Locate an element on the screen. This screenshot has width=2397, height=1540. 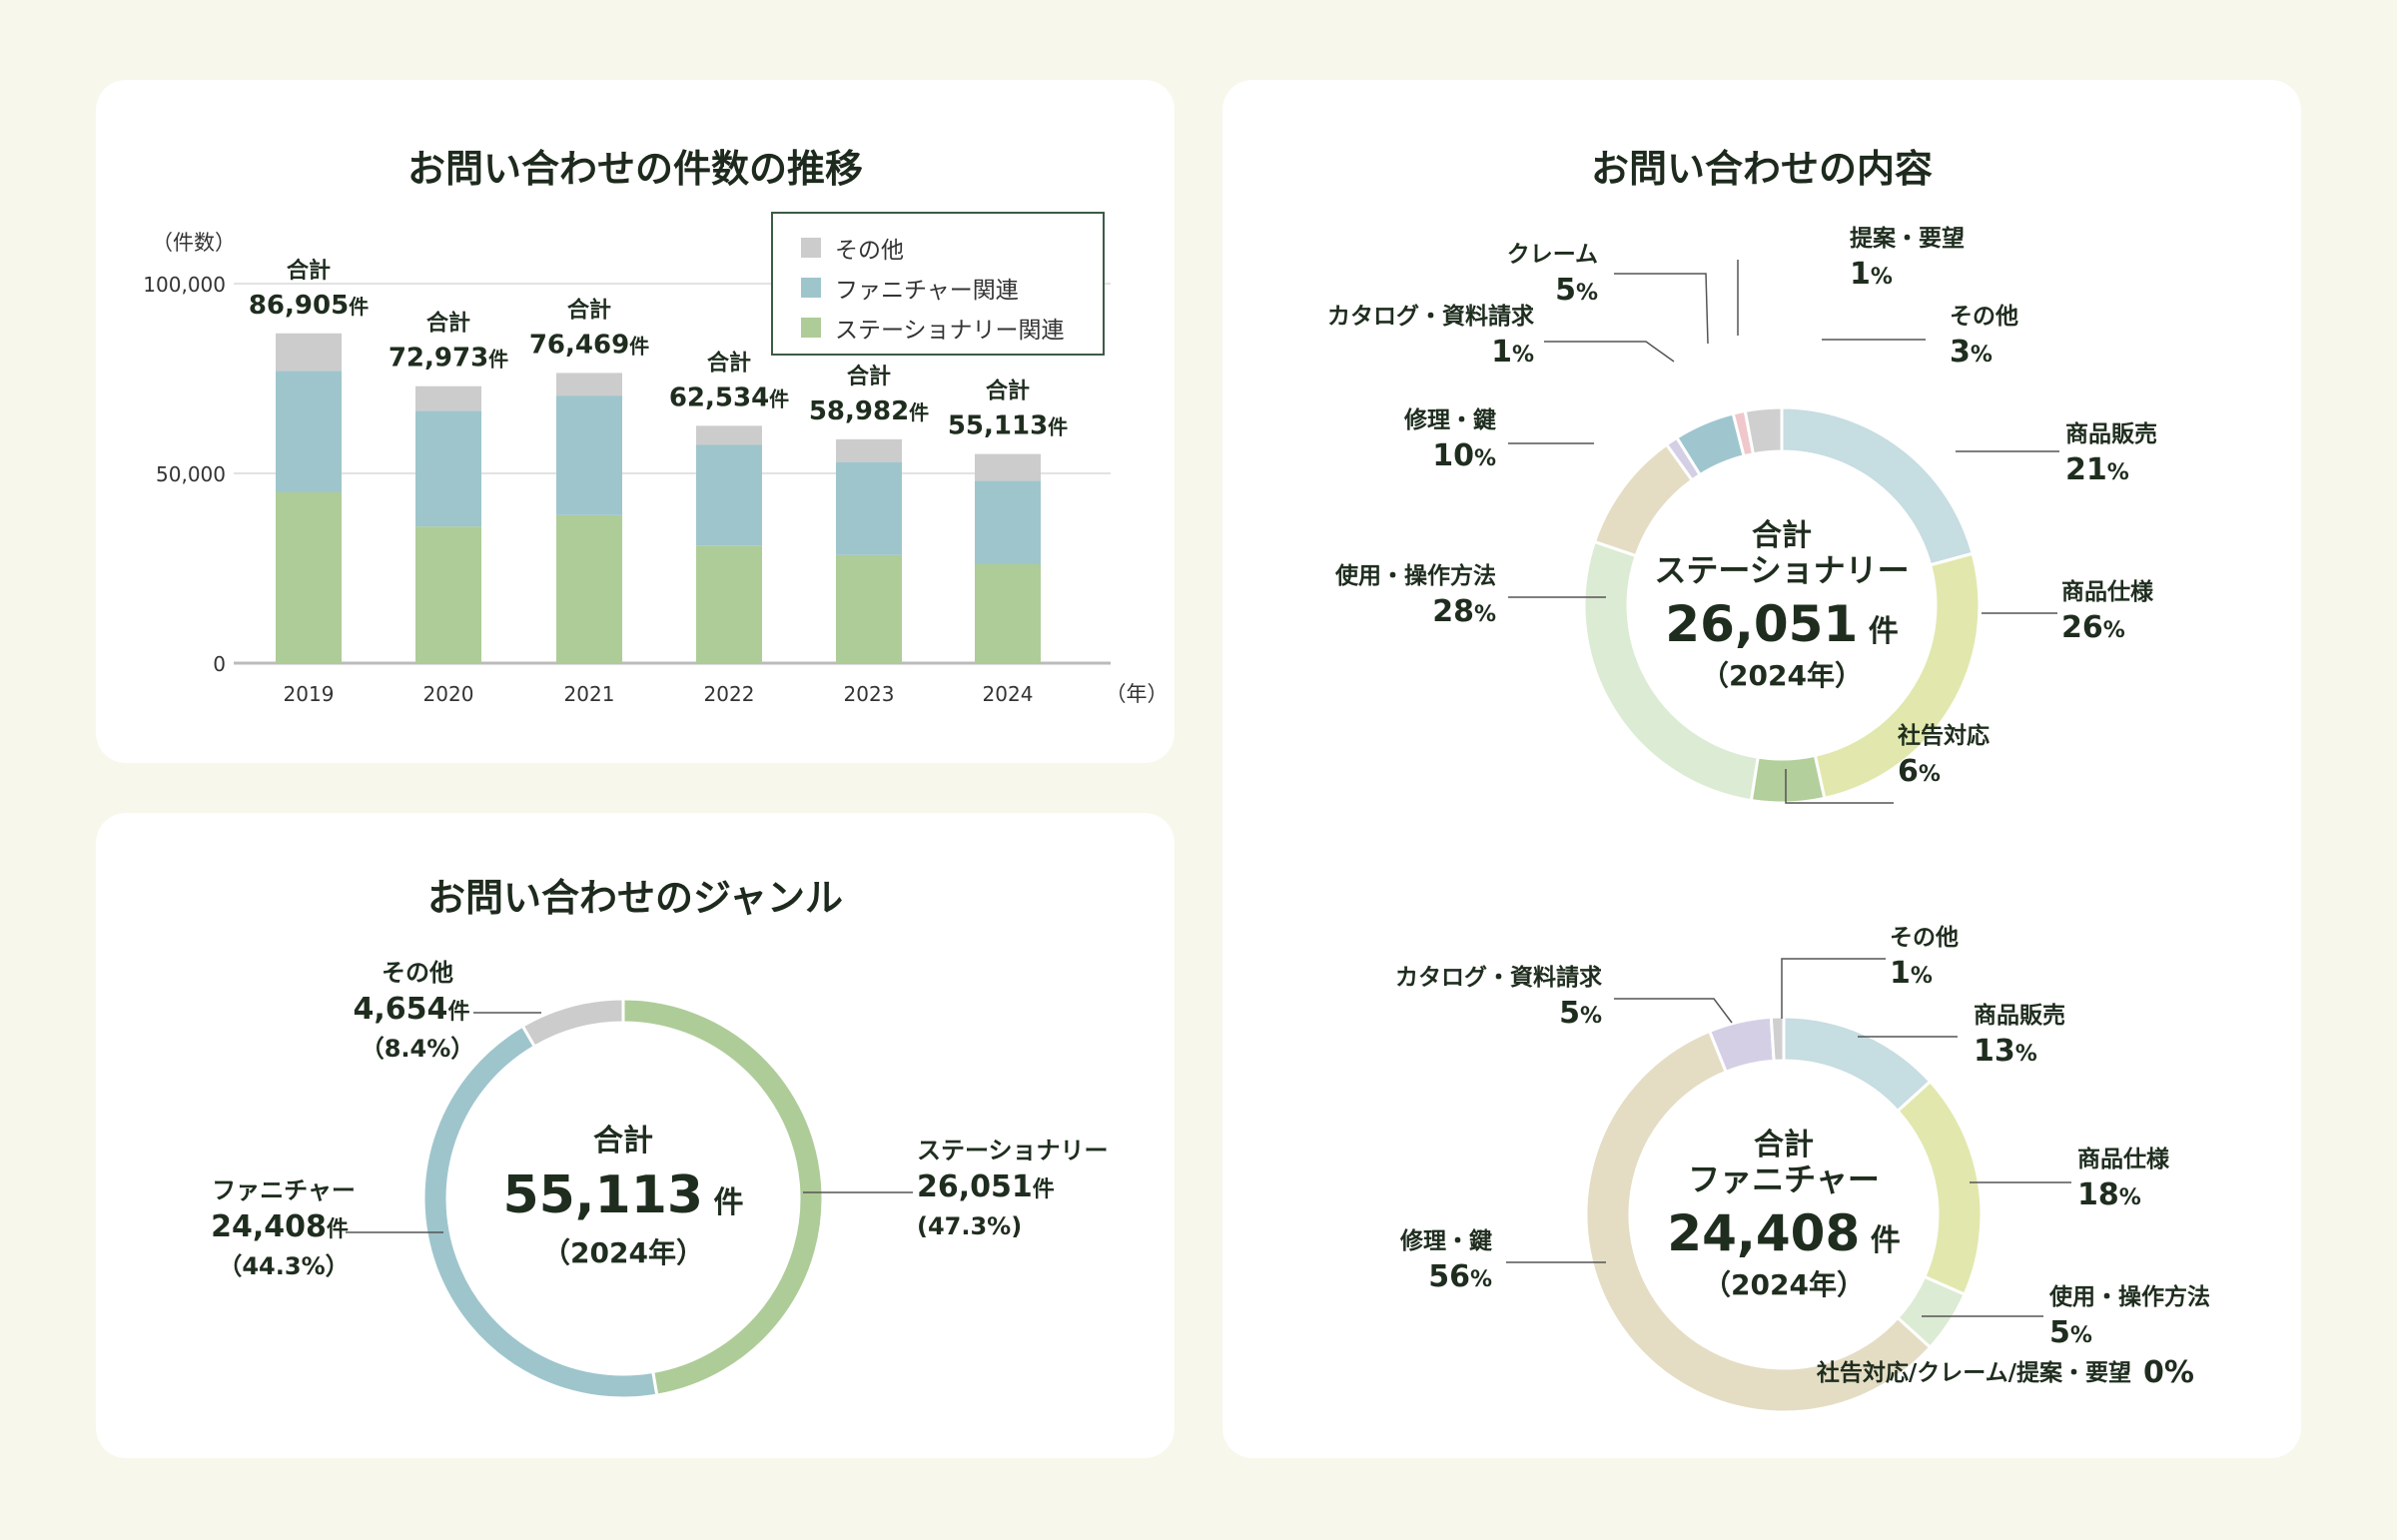
furniture-usage-label: 使用・操作方法 is located at coordinates (2129, 1297).